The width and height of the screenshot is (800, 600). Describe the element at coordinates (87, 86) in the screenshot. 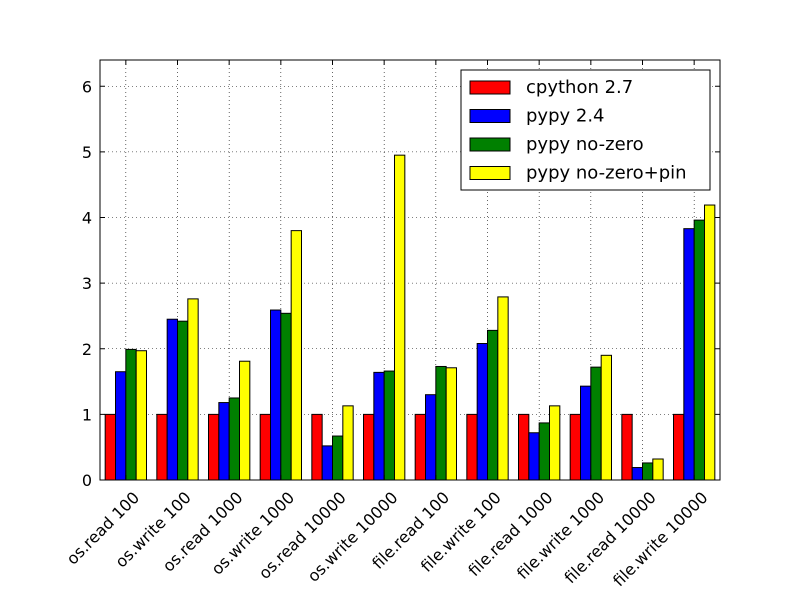

I see `y-tick-label: 6` at that location.